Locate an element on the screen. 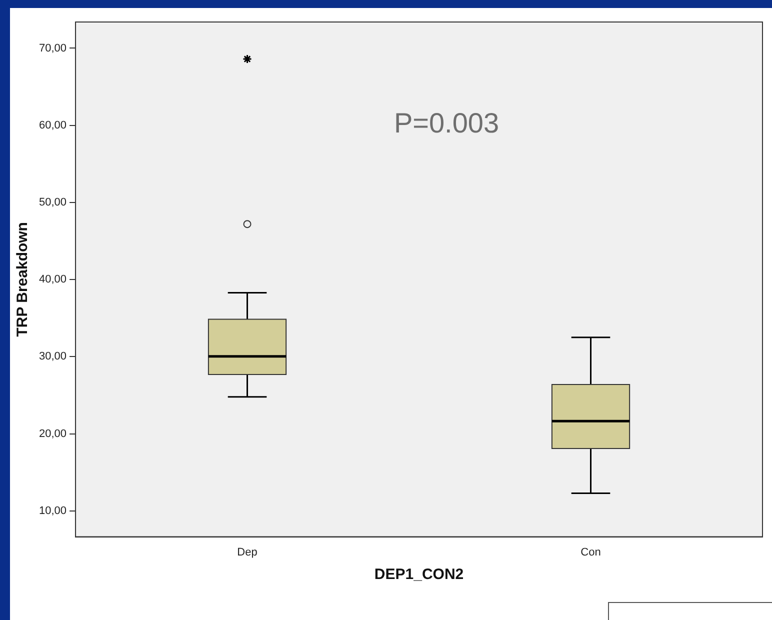  x-tick-label: Con is located at coordinates (590, 552).